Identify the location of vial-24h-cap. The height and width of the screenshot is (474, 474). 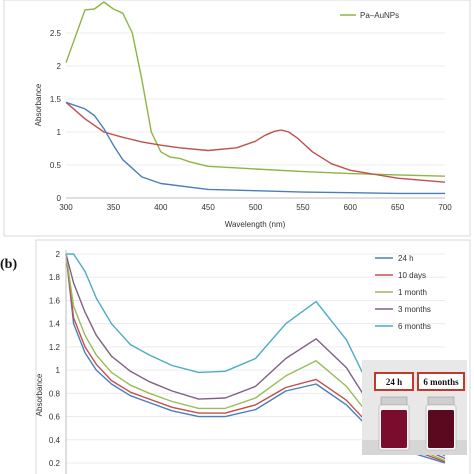
(394, 401).